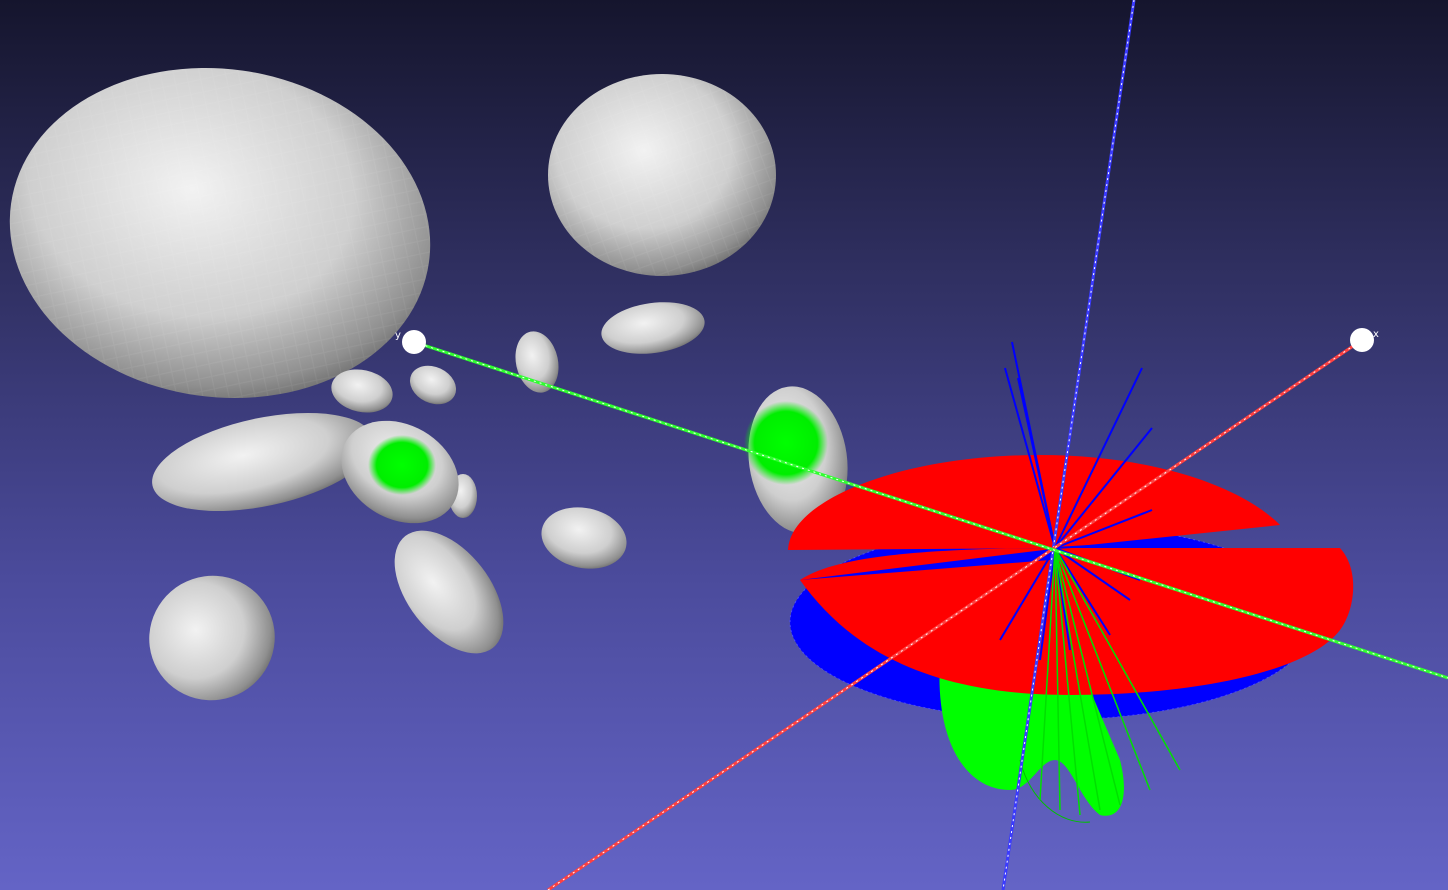 The height and width of the screenshot is (890, 1448). What do you see at coordinates (226, 233) in the screenshot?
I see `ellipsoid-large` at bounding box center [226, 233].